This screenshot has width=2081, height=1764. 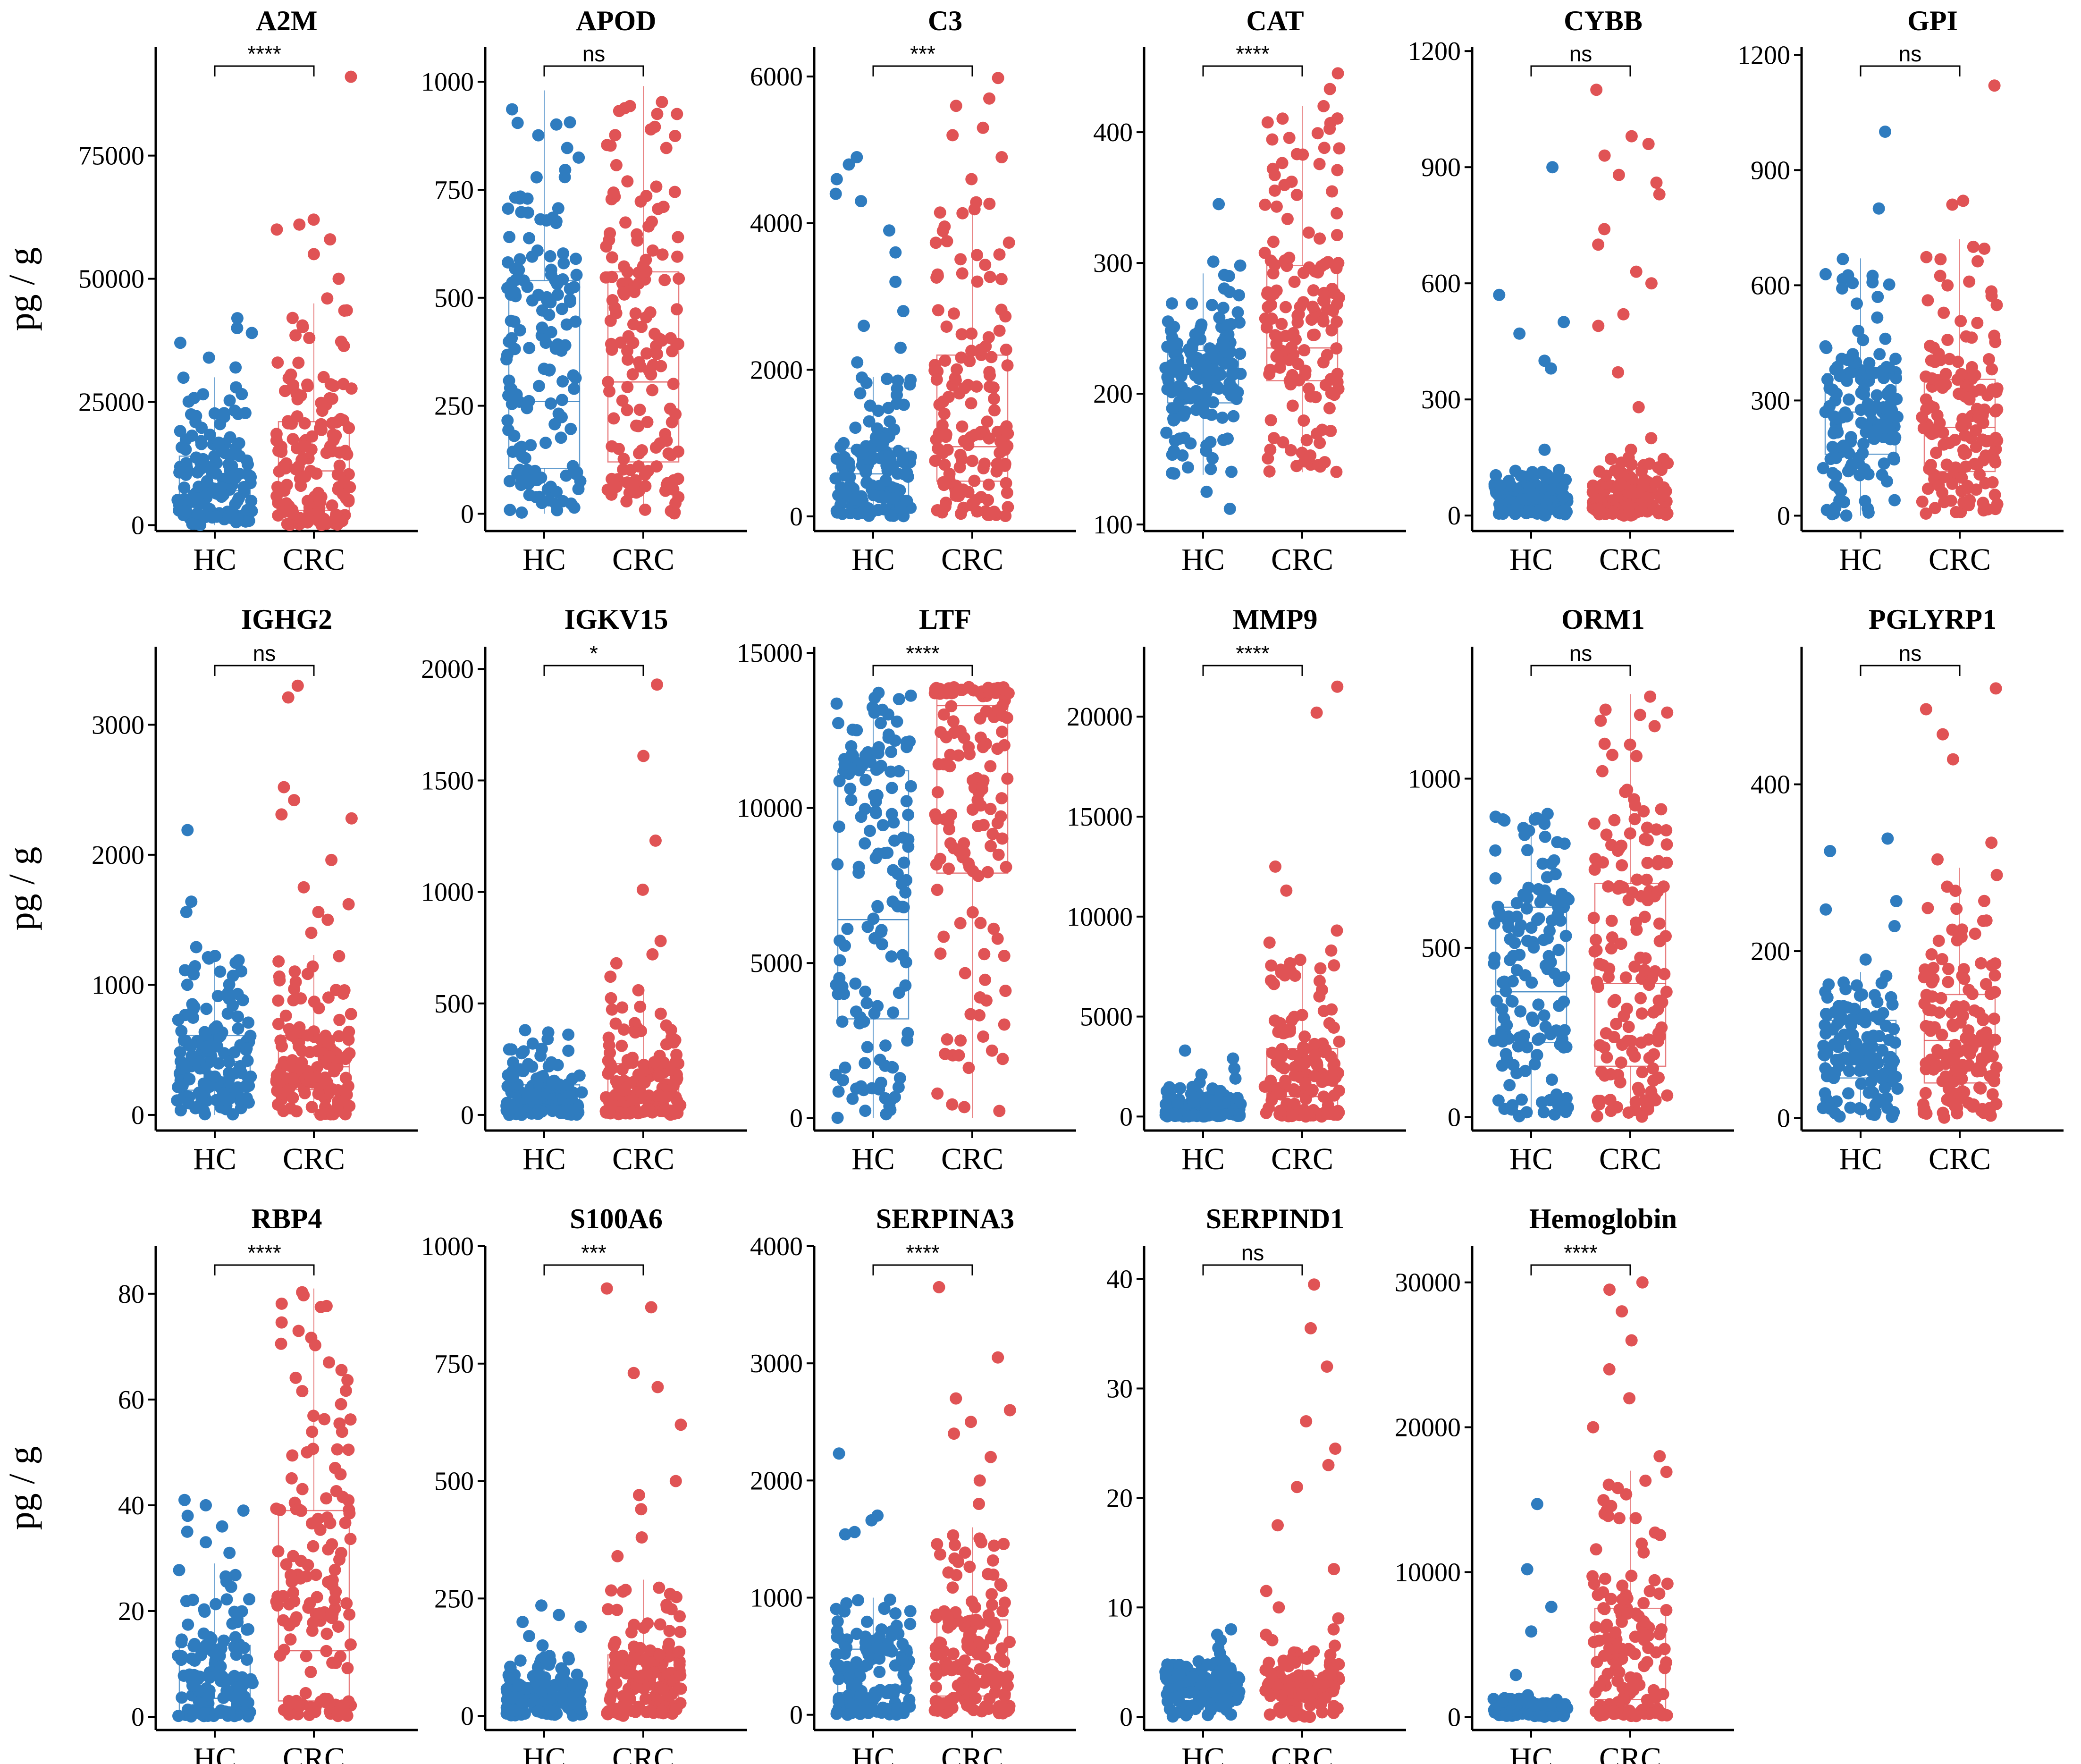 I want to click on y-tick-label: 500, so click(x=454, y=1004).